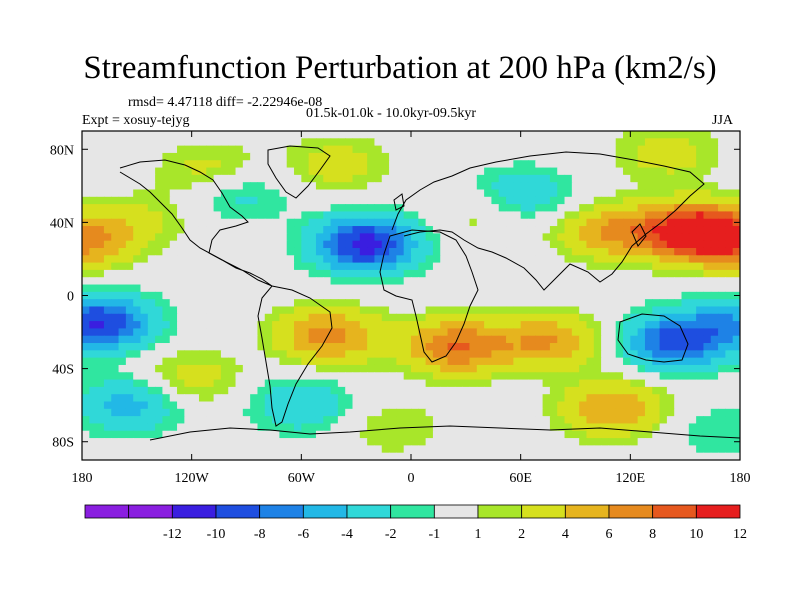 The width and height of the screenshot is (800, 600). Describe the element at coordinates (391, 113) in the screenshot. I see `period-label: 01.5k-01.0k - 10.0kyr-09.5kyr` at that location.